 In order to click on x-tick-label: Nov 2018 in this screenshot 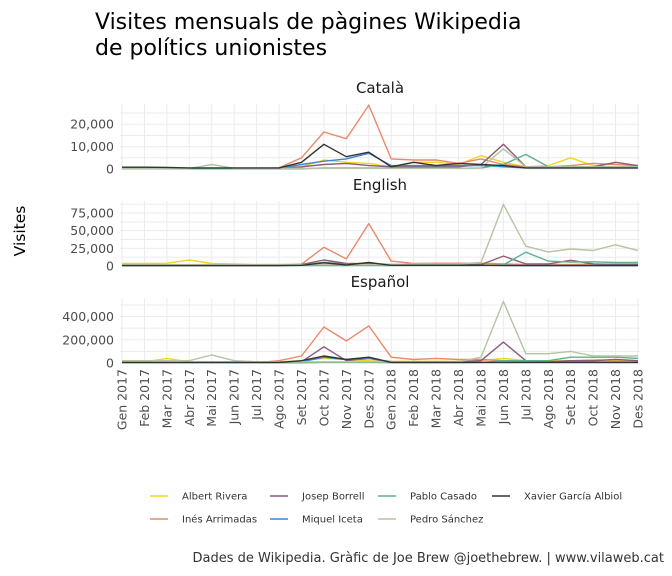, I will do `click(615, 399)`.